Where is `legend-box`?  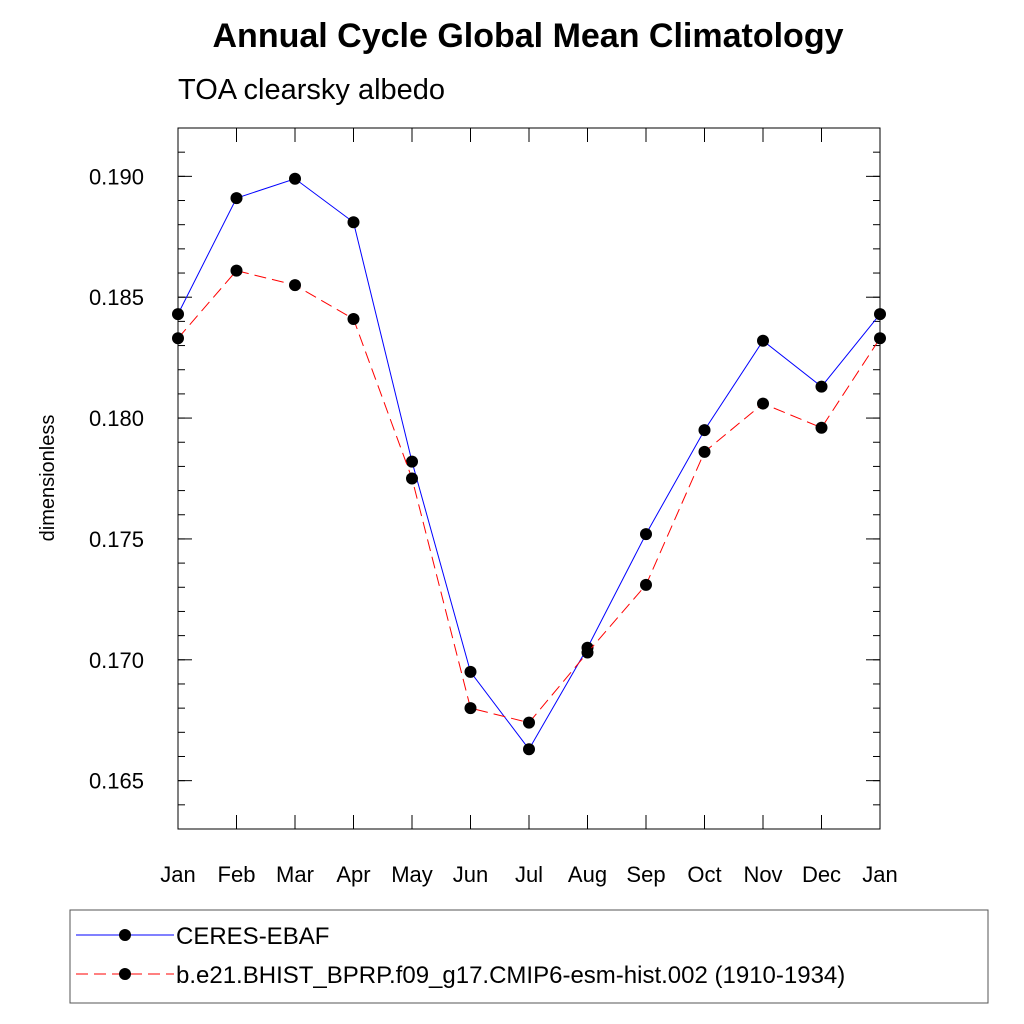
legend-box is located at coordinates (529, 956).